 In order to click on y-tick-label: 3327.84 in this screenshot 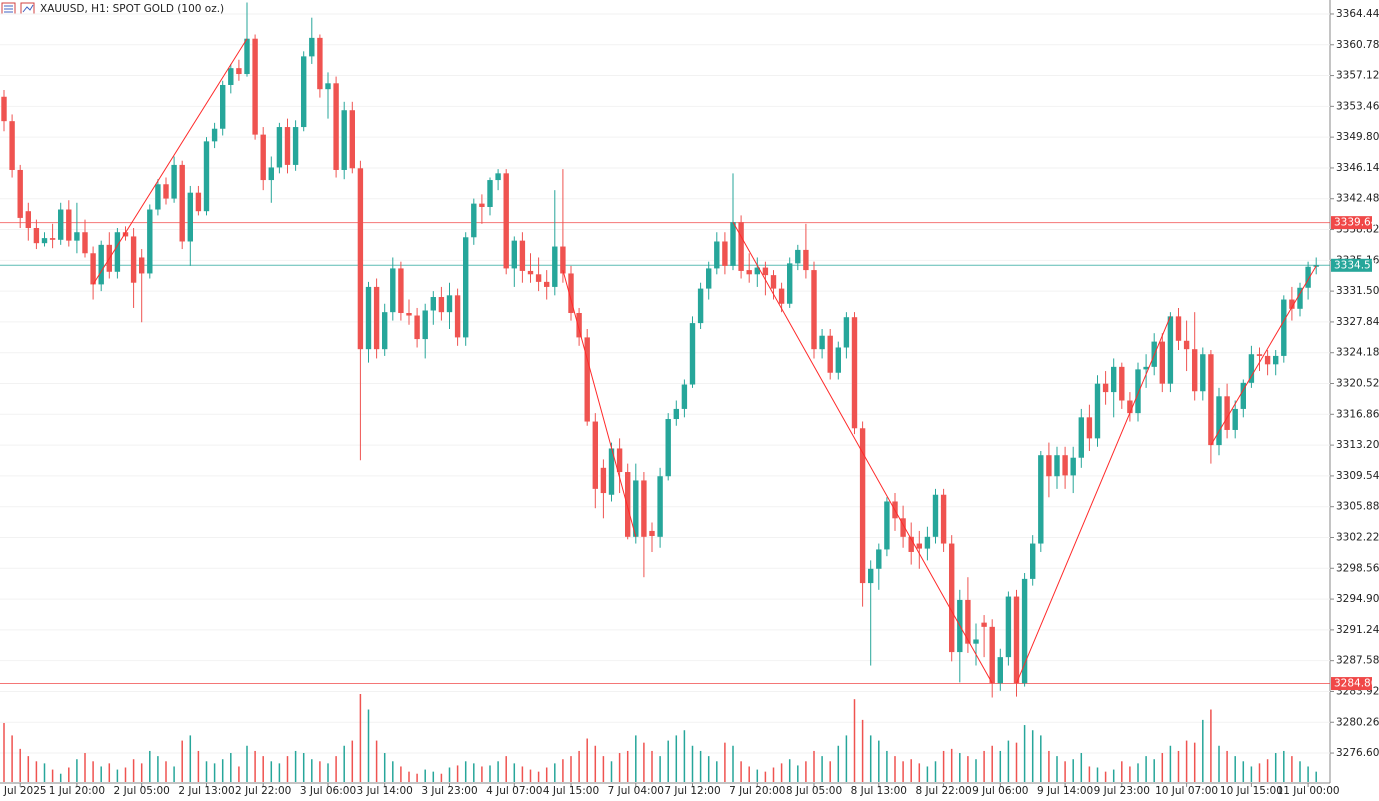, I will do `click(1357, 322)`.